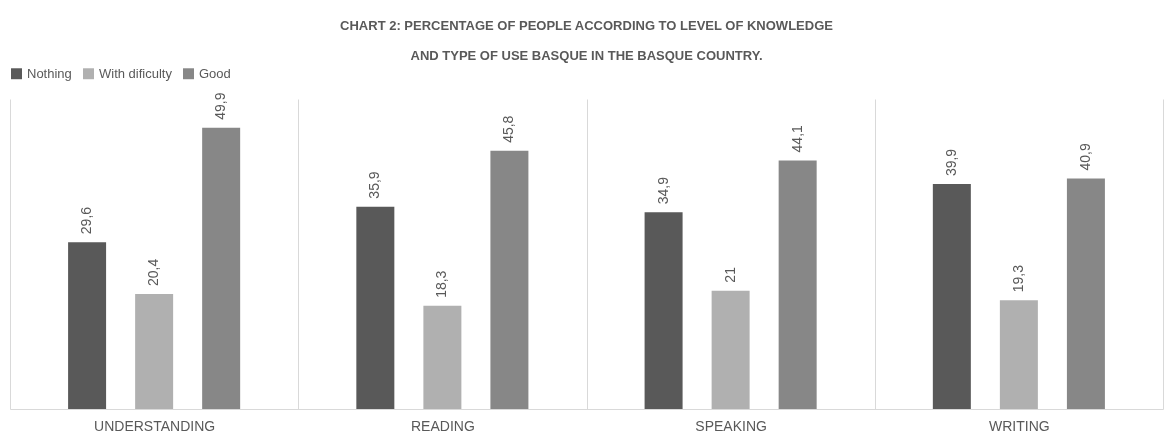 This screenshot has width=1173, height=443. I want to click on legend-label: With dificulty, so click(136, 73).